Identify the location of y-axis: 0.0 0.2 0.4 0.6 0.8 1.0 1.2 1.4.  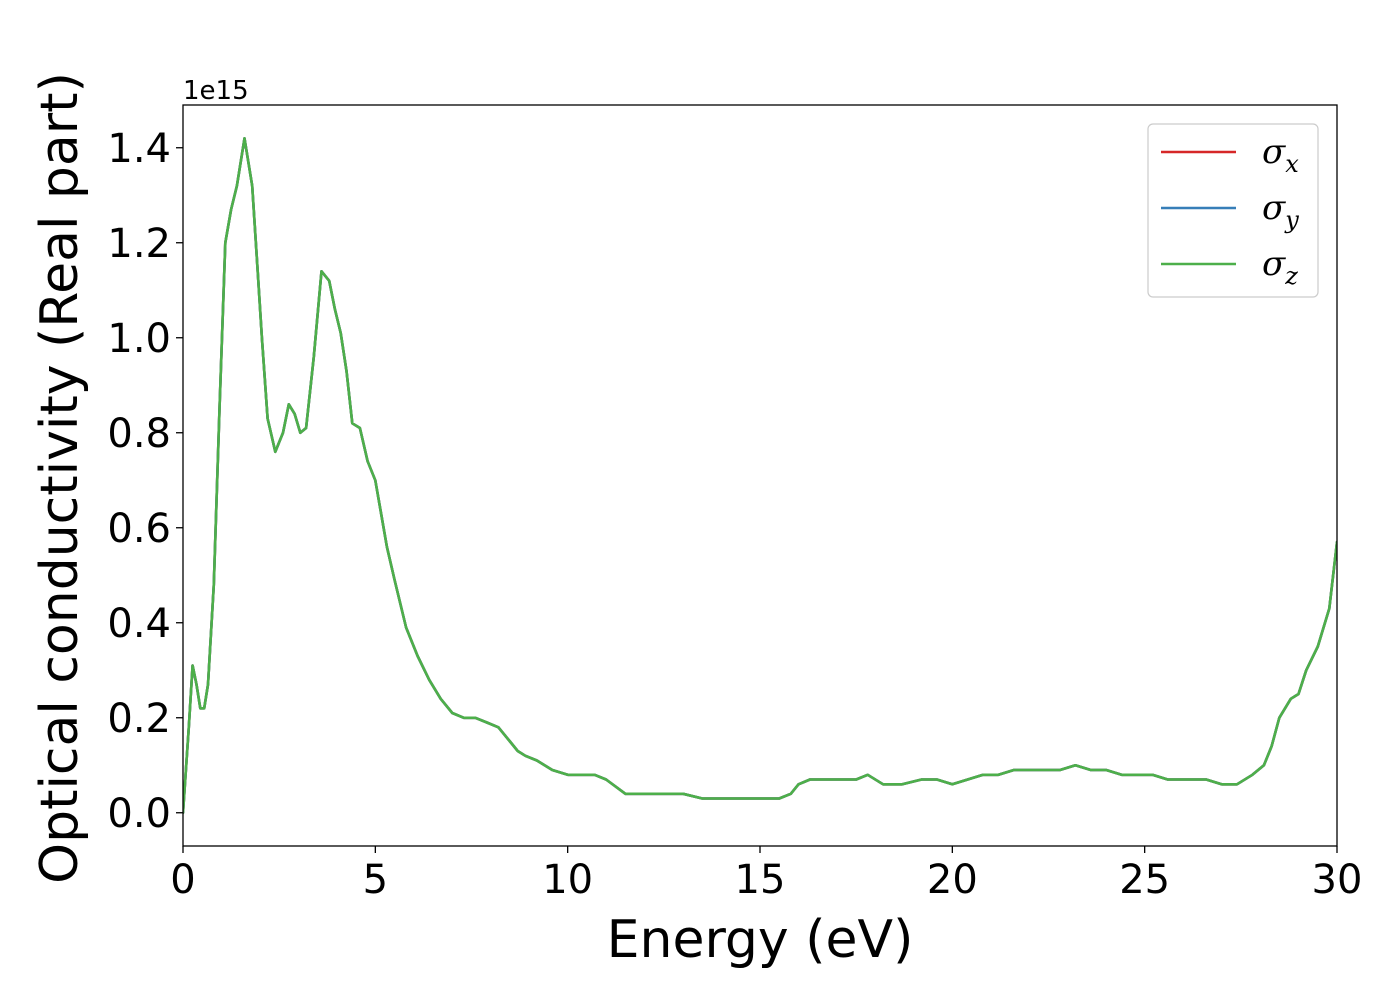
(145, 481).